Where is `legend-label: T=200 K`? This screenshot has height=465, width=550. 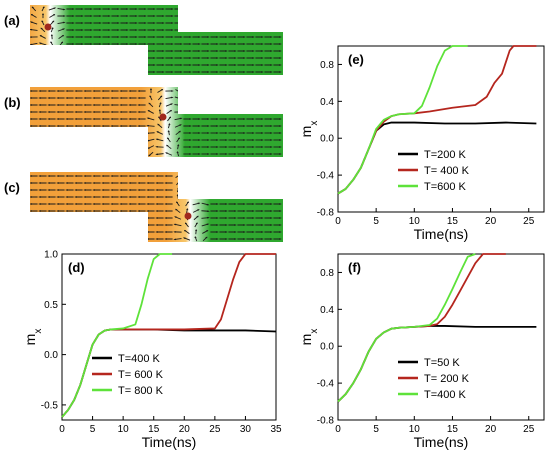
legend-label: T=200 K is located at coordinates (445, 155).